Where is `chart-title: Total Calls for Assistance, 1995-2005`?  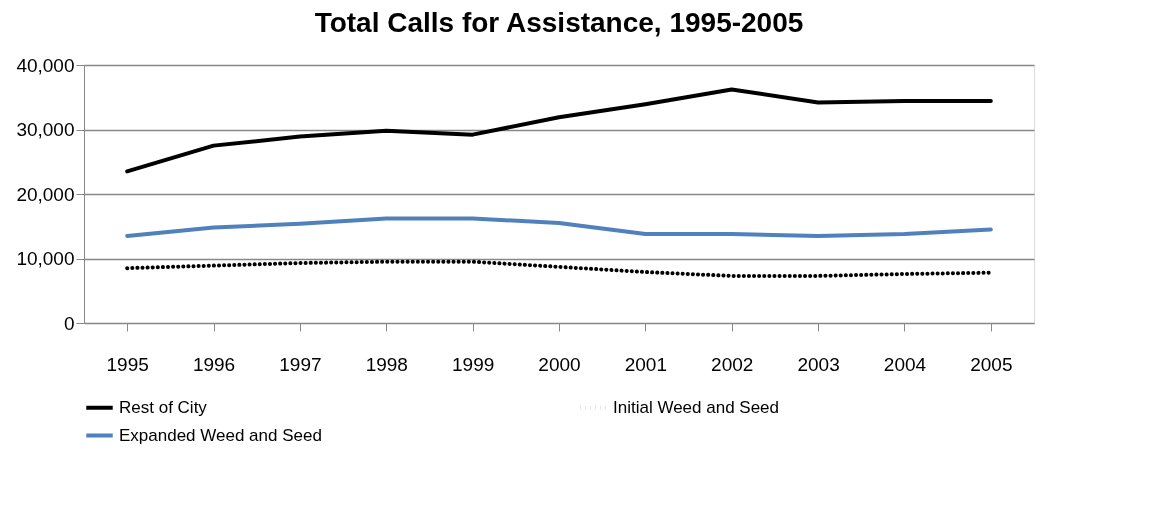
chart-title: Total Calls for Assistance, 1995-2005 is located at coordinates (559, 22).